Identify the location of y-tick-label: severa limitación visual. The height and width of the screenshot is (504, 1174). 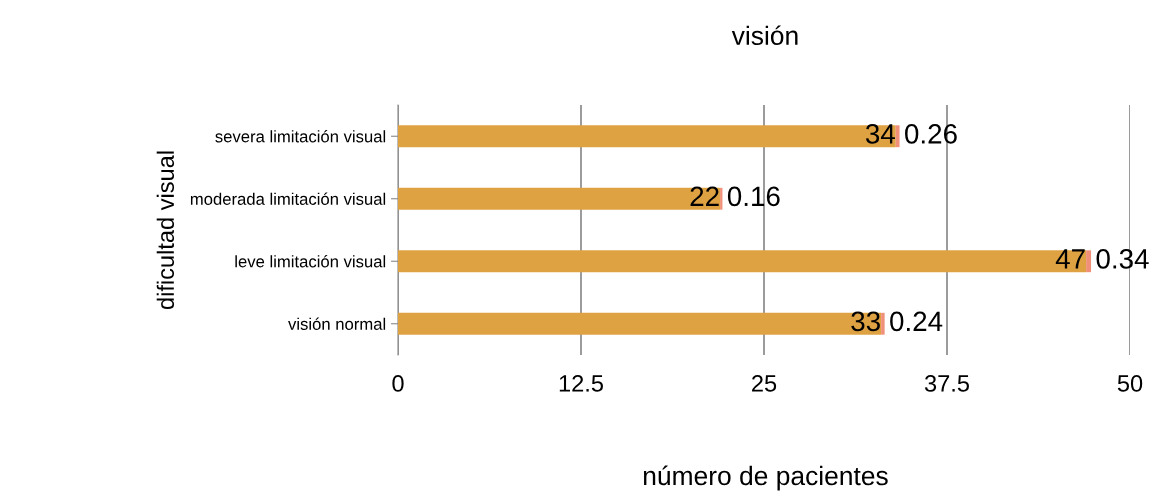
(300, 136).